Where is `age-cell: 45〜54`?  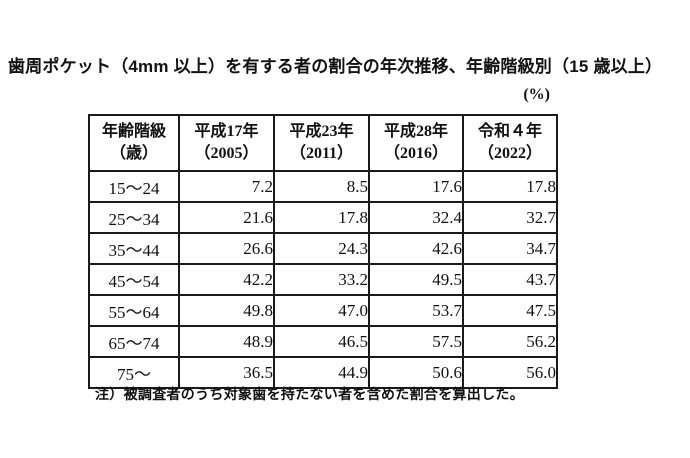 age-cell: 45〜54 is located at coordinates (134, 279).